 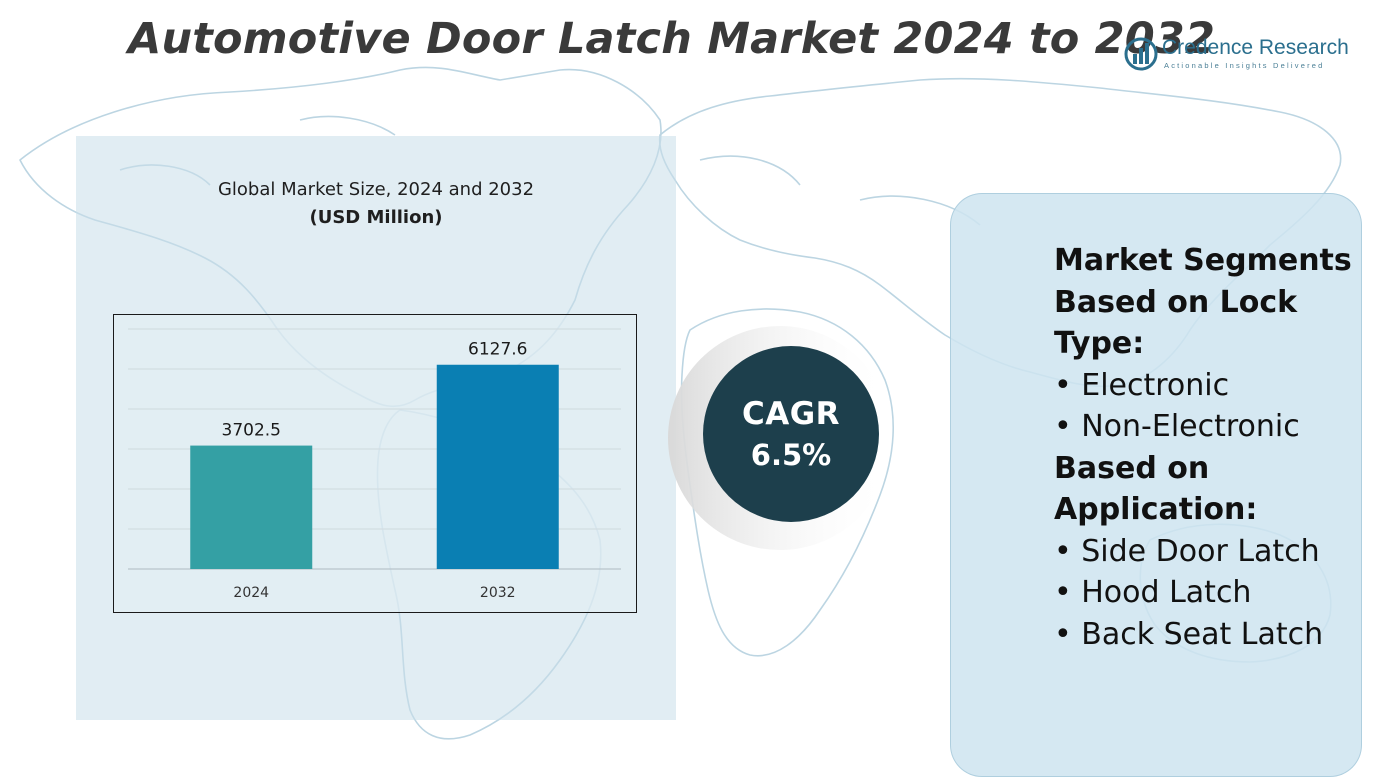 I want to click on cagr-value: 6.5%, so click(x=791, y=455).